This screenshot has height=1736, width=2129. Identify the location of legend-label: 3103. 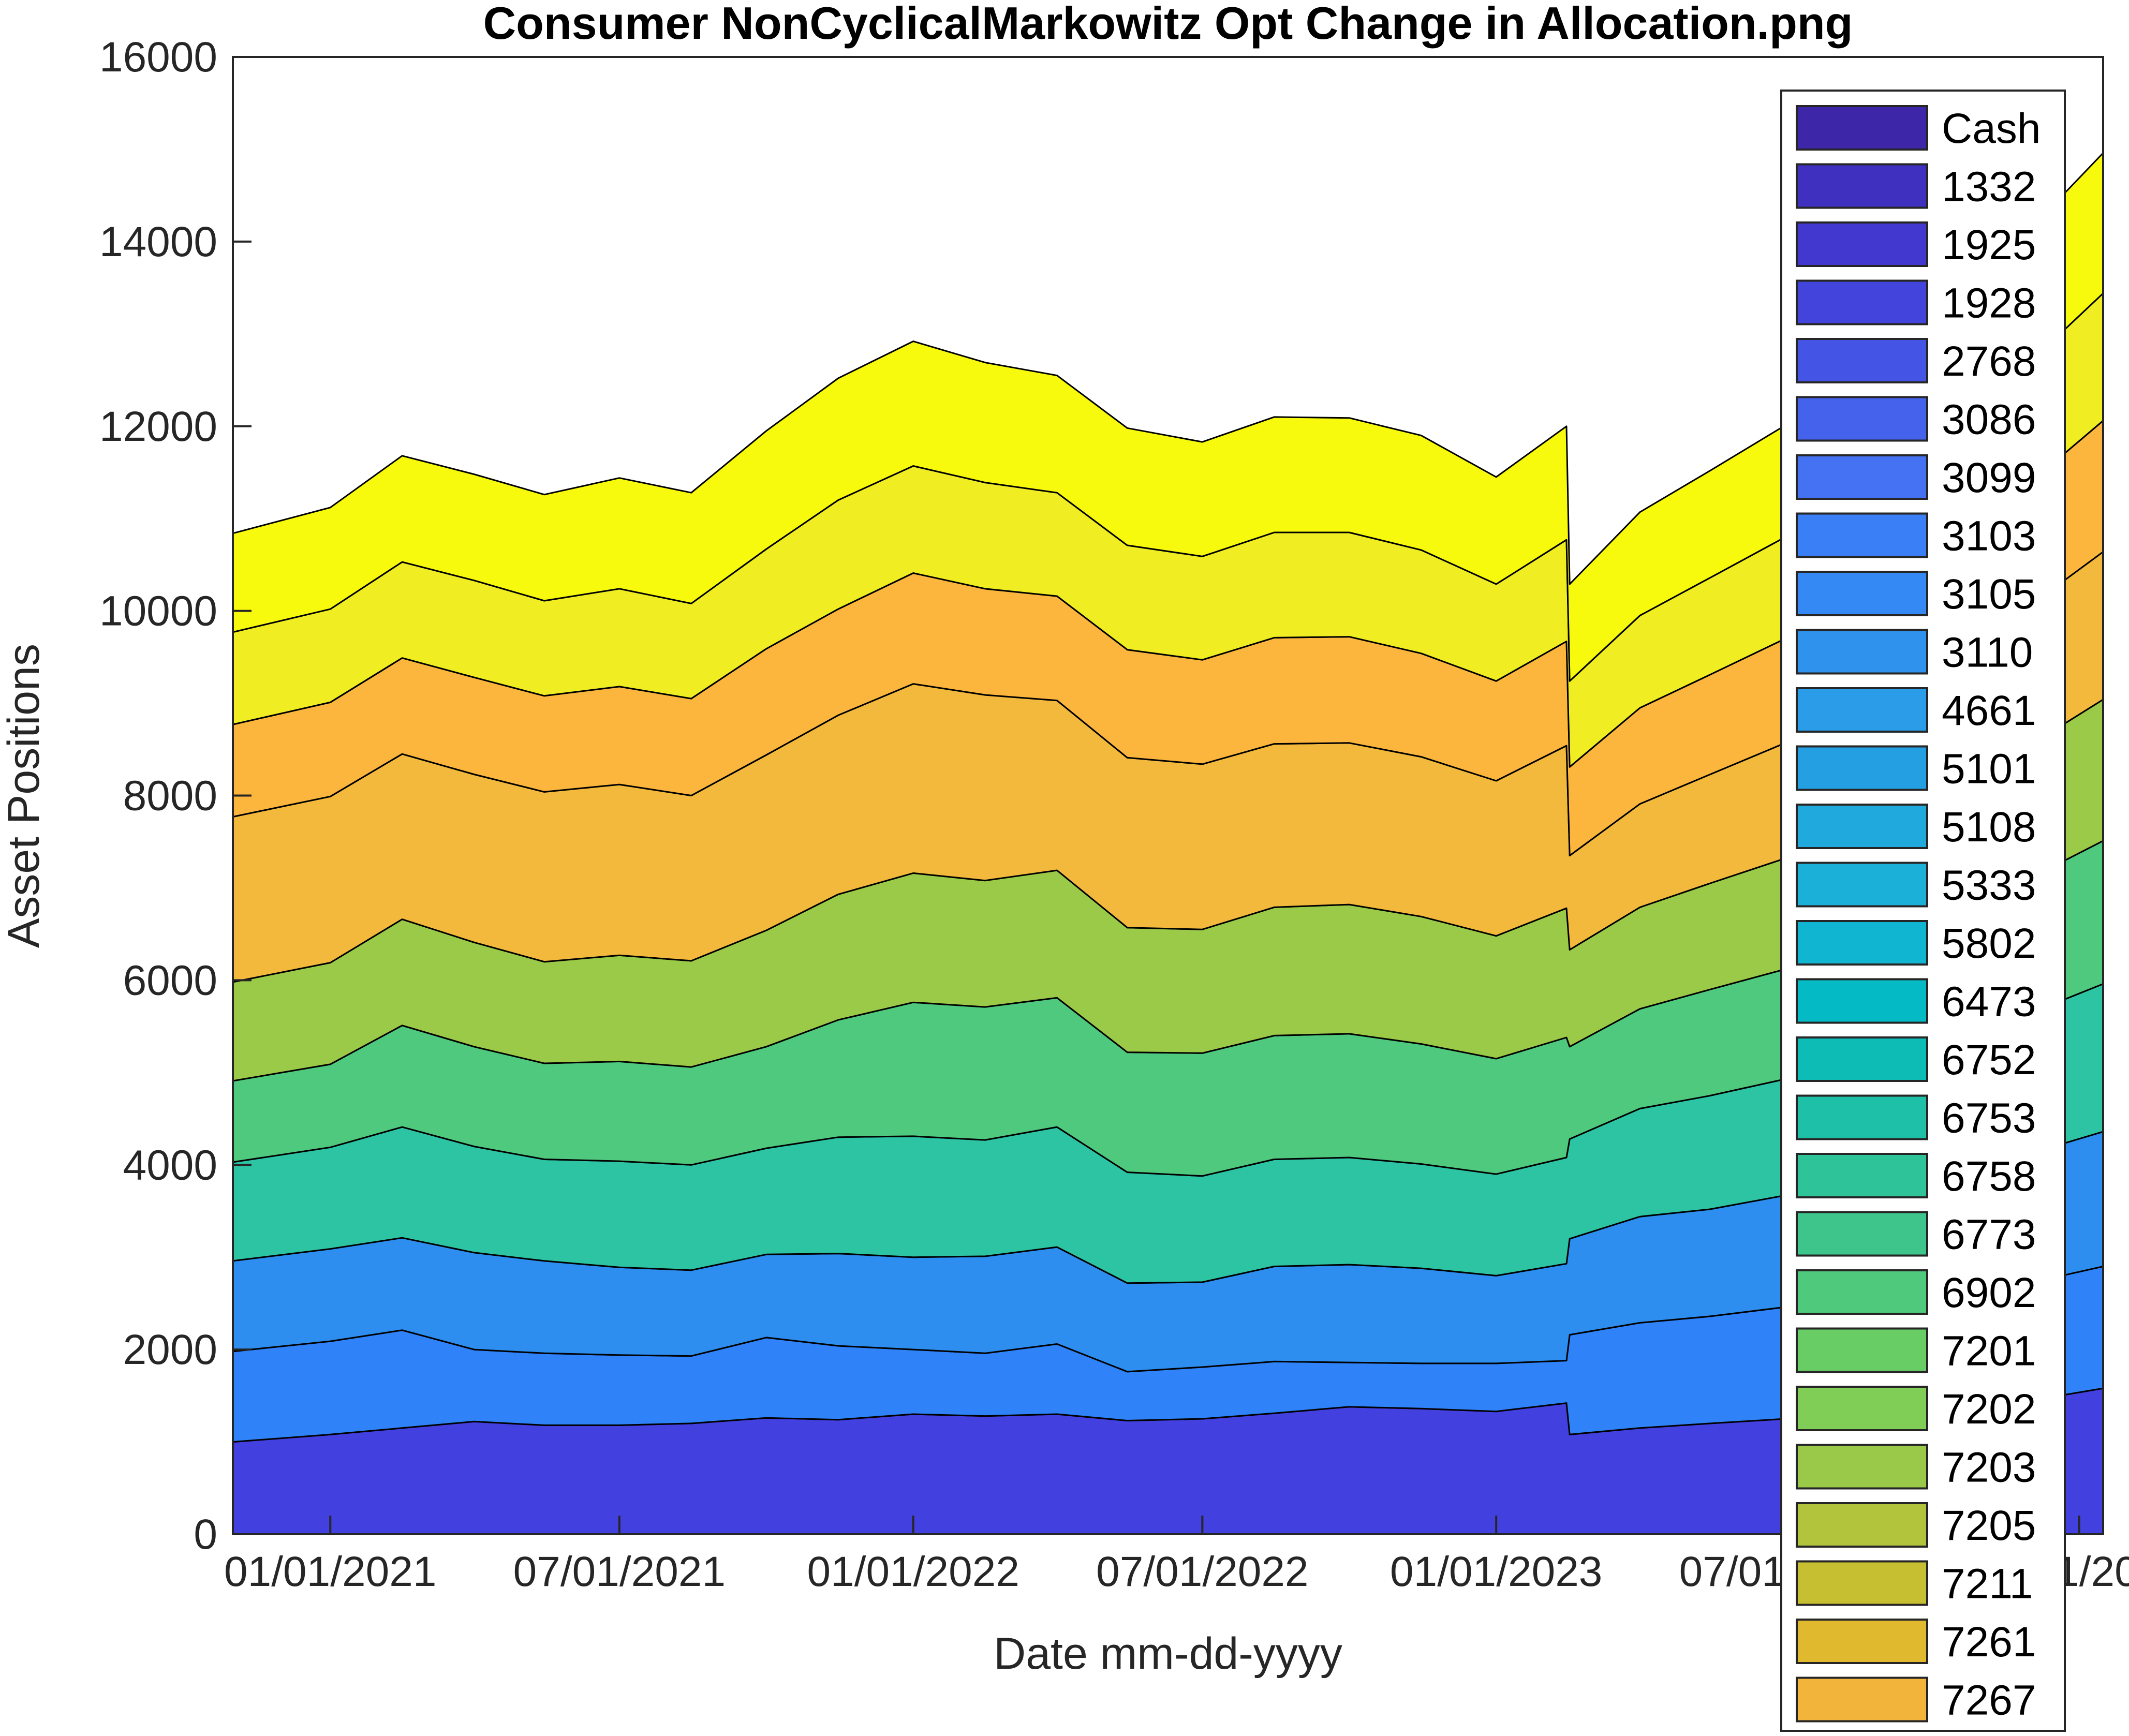
(1989, 536).